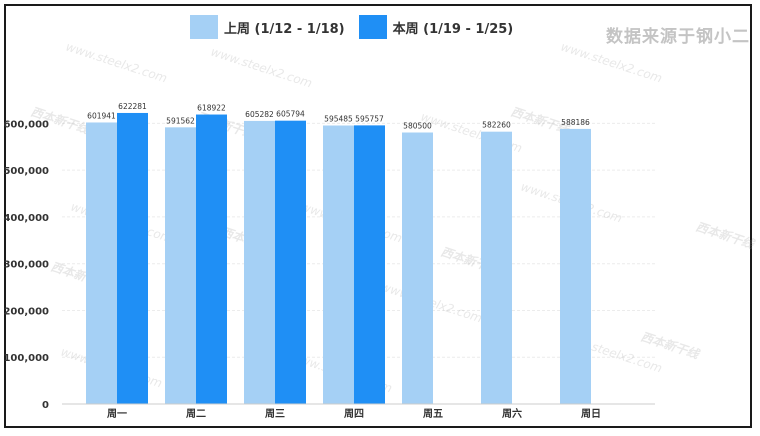 The width and height of the screenshot is (760, 436). I want to click on bar-value-label: 618922, so click(211, 108).